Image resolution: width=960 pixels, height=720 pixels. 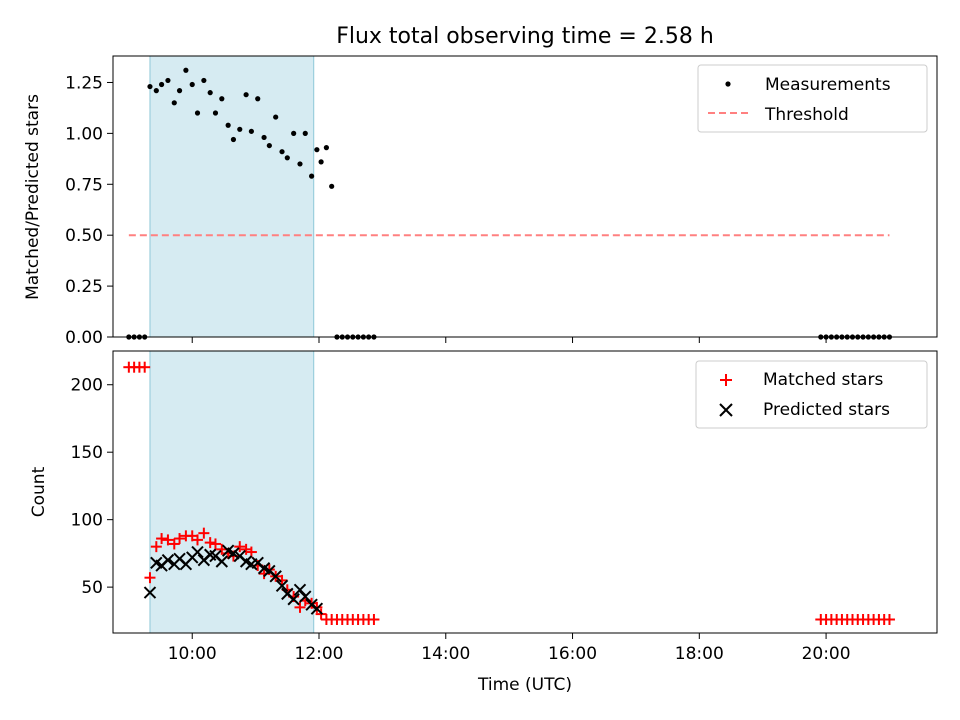 I want to click on x-tick-label: 16:00, so click(x=572, y=654).